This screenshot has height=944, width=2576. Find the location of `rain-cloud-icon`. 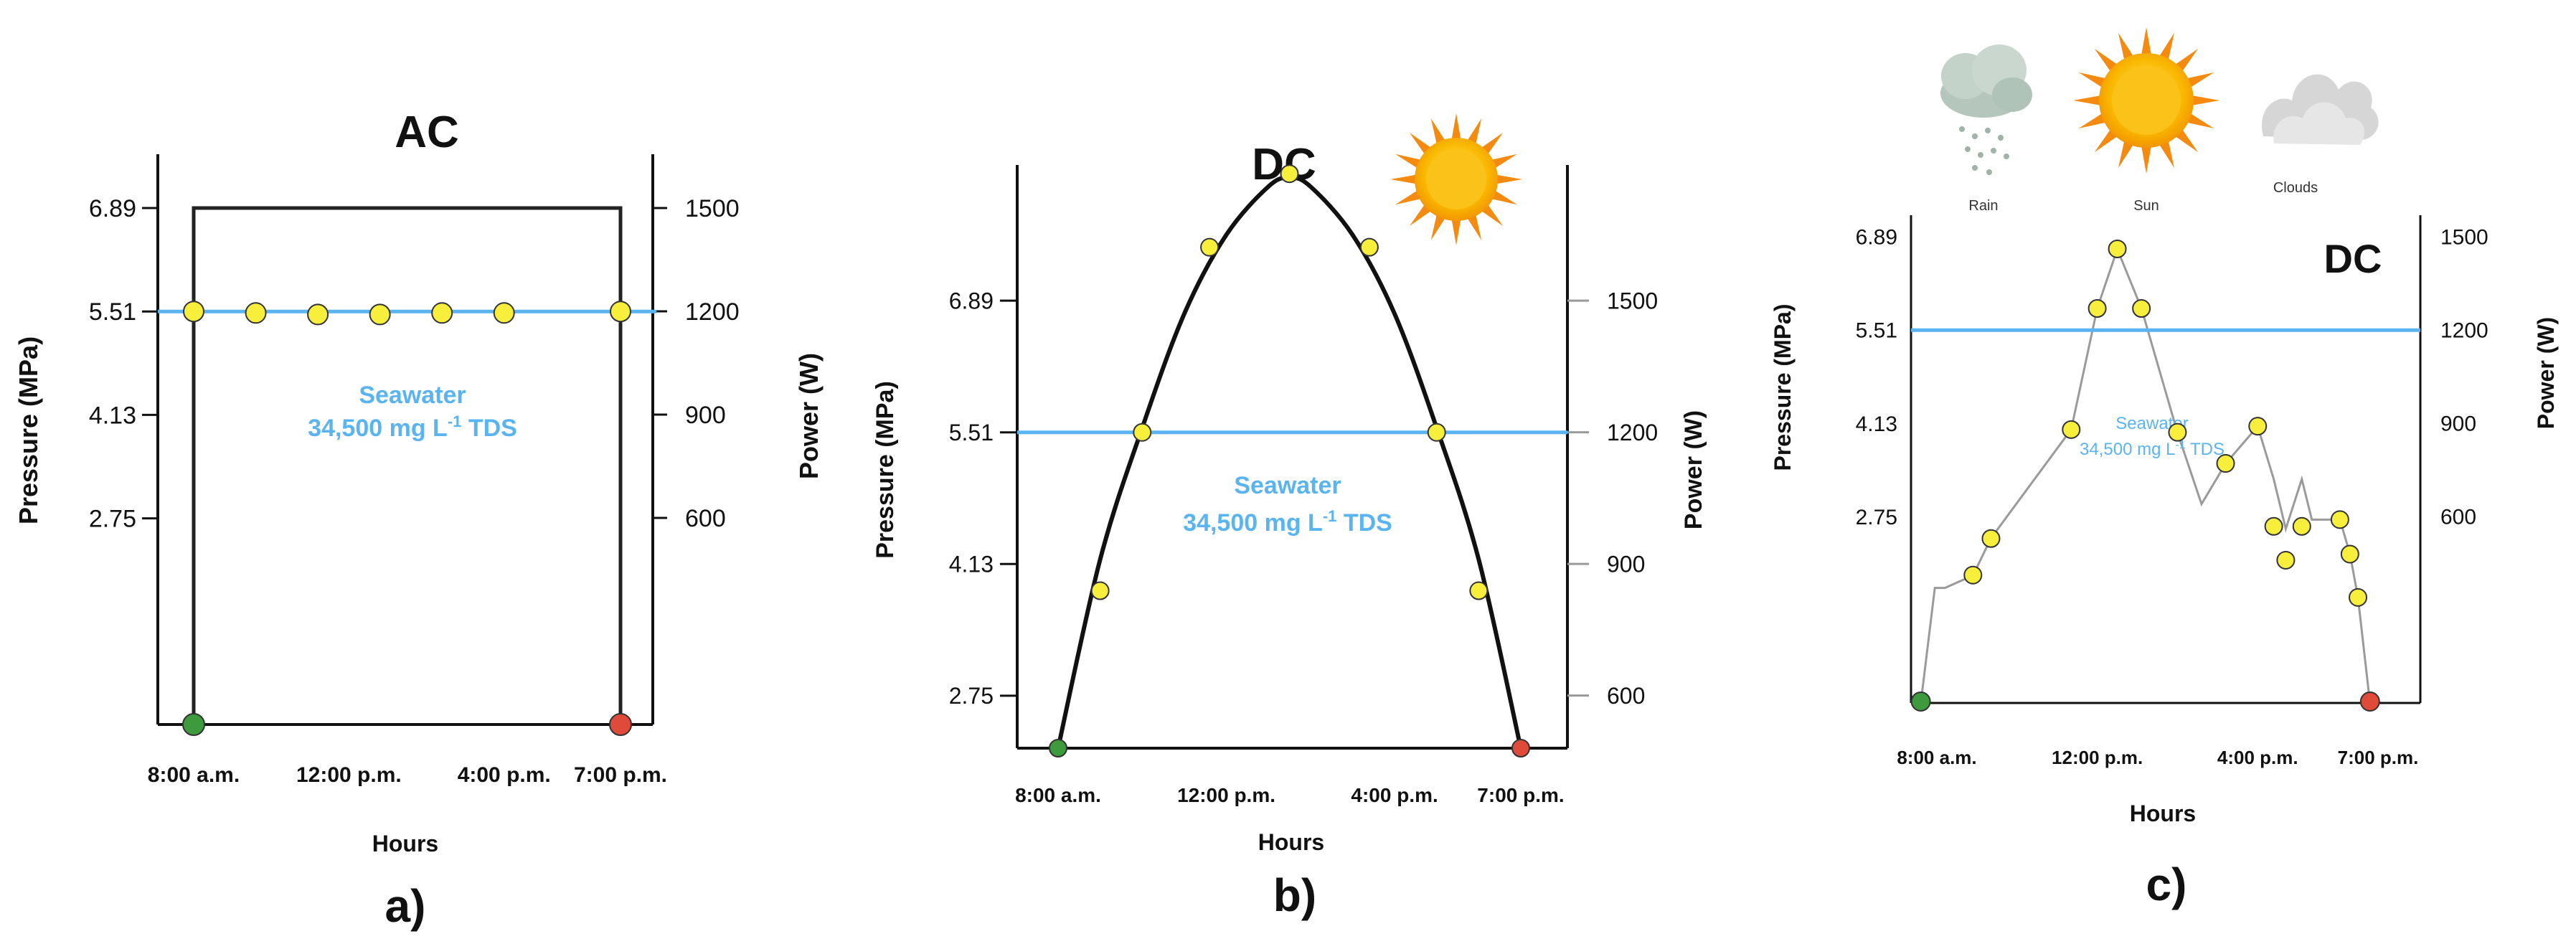

rain-cloud-icon is located at coordinates (1986, 109).